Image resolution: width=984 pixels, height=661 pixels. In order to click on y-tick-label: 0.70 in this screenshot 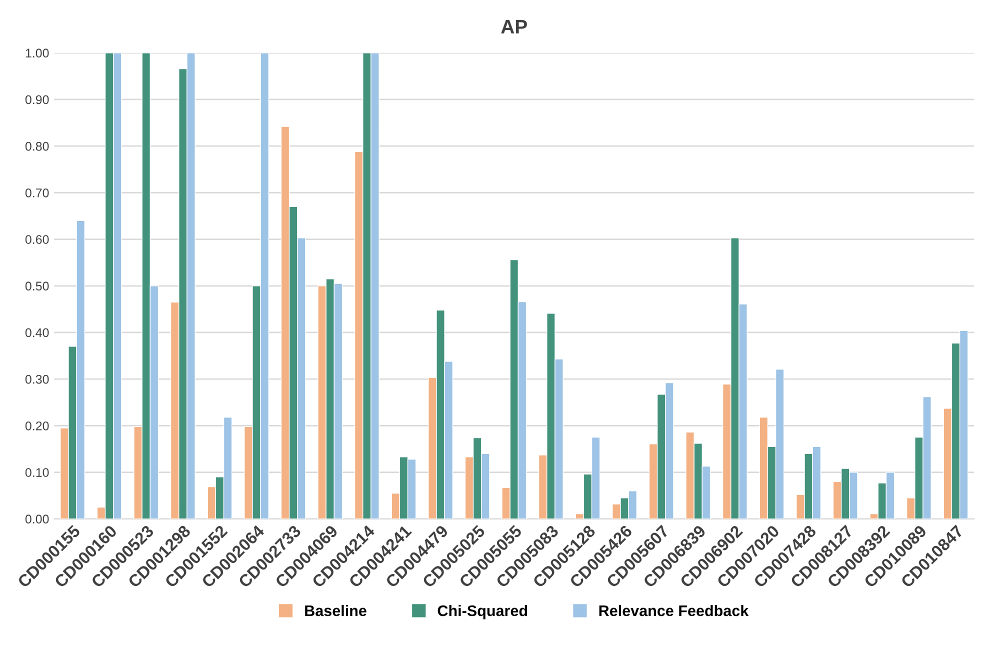, I will do `click(37, 193)`.